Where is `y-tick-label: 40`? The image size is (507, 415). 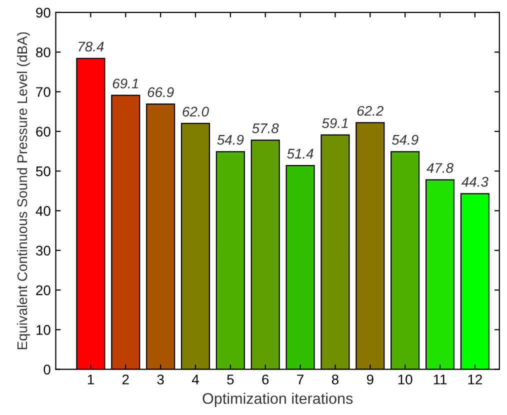 y-tick-label: 40 is located at coordinates (43, 211).